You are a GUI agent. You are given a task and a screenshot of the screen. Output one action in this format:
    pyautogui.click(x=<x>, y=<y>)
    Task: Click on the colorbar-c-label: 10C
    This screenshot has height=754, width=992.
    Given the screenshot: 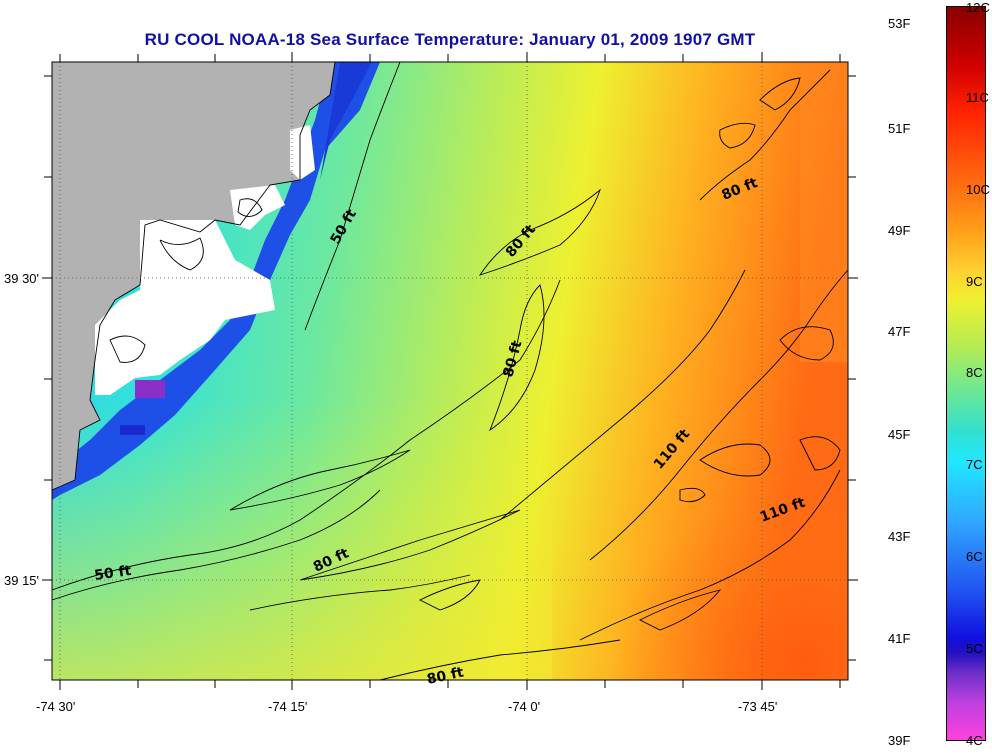 What is the action you would take?
    pyautogui.click(x=978, y=189)
    